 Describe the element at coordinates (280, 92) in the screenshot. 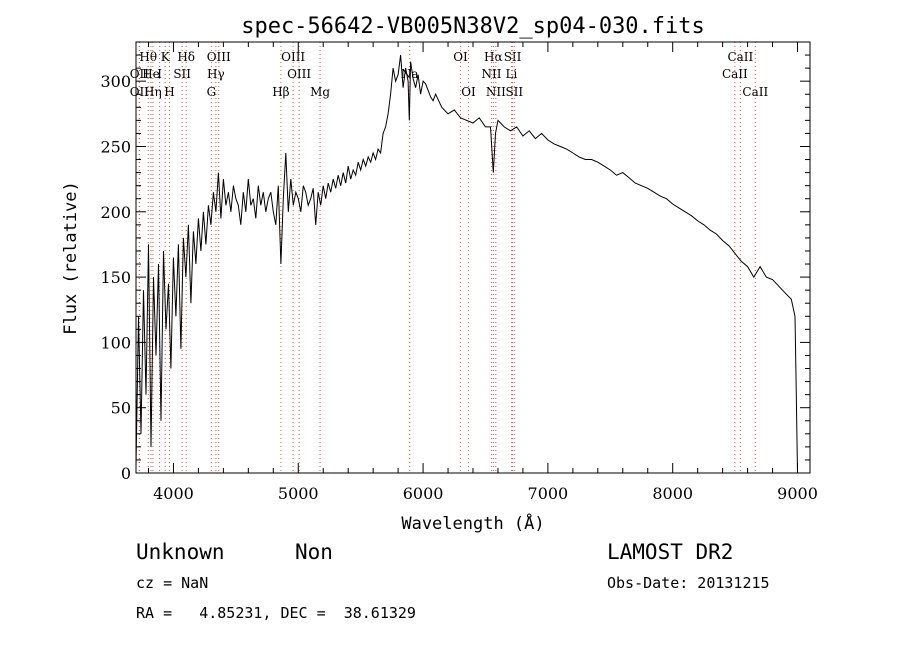

I see `spectral-line-label: Hβ` at that location.